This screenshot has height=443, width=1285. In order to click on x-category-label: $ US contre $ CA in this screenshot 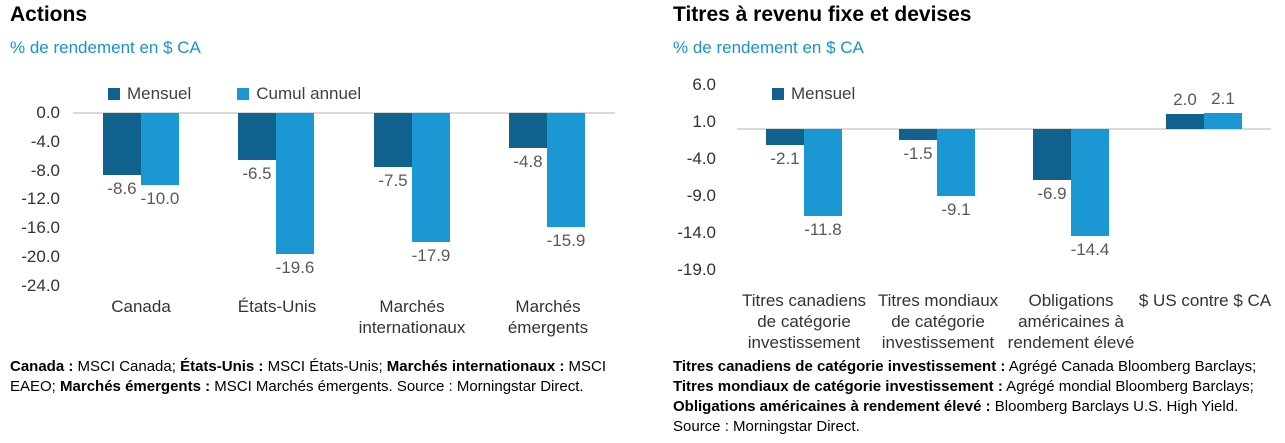, I will do `click(1205, 300)`.